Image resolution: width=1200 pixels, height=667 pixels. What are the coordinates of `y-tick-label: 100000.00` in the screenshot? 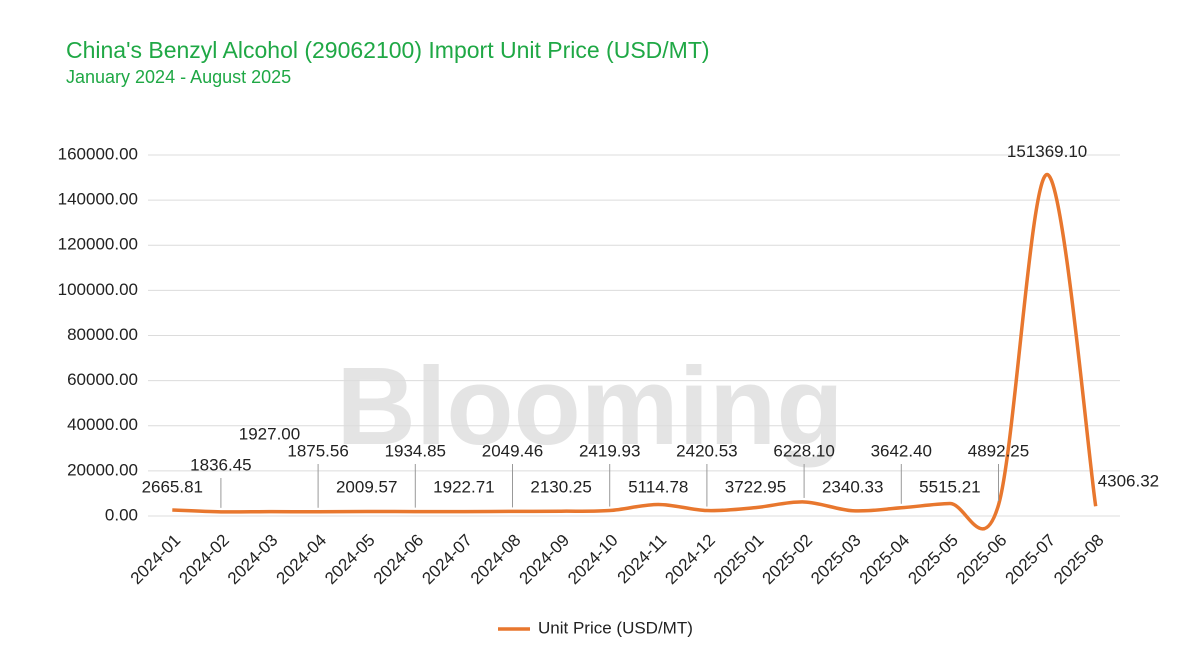 It's located at (98, 289).